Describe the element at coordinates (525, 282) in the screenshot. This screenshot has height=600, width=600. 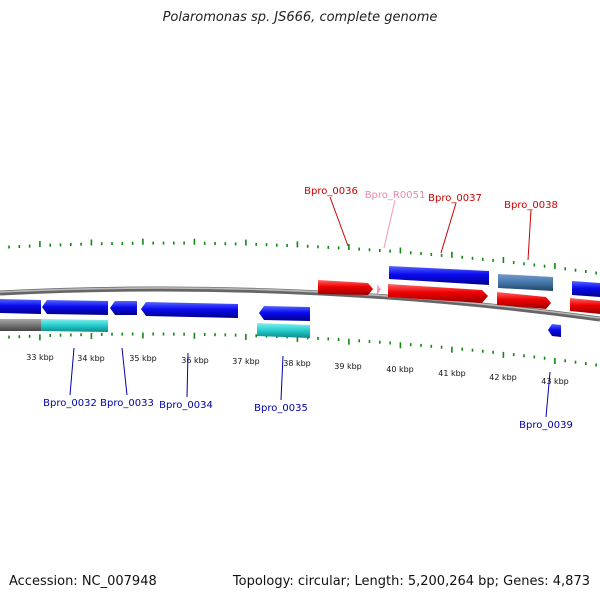
I see `gene-feature-bpro-0038-steel` at that location.